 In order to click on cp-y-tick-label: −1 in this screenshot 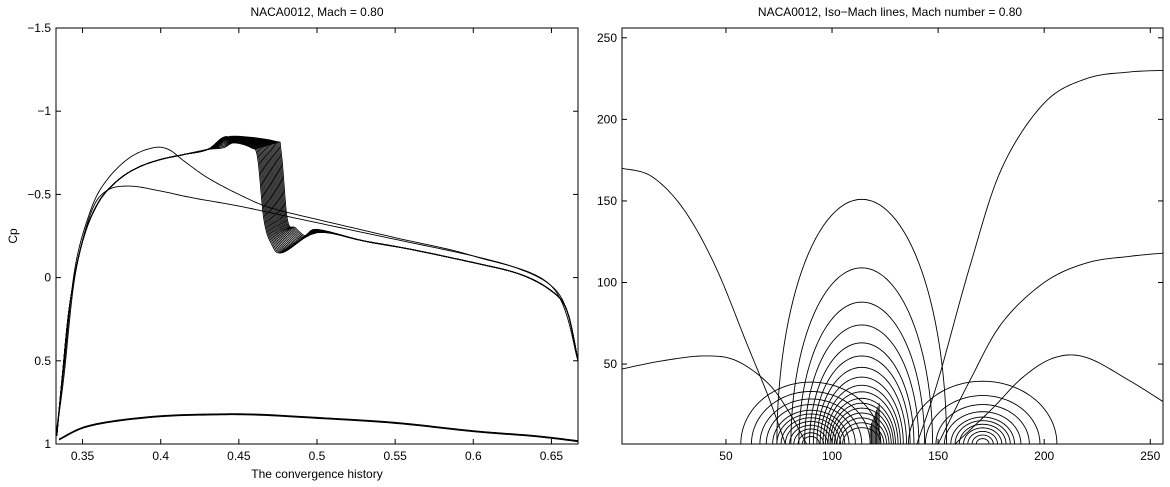, I will do `click(44, 111)`.